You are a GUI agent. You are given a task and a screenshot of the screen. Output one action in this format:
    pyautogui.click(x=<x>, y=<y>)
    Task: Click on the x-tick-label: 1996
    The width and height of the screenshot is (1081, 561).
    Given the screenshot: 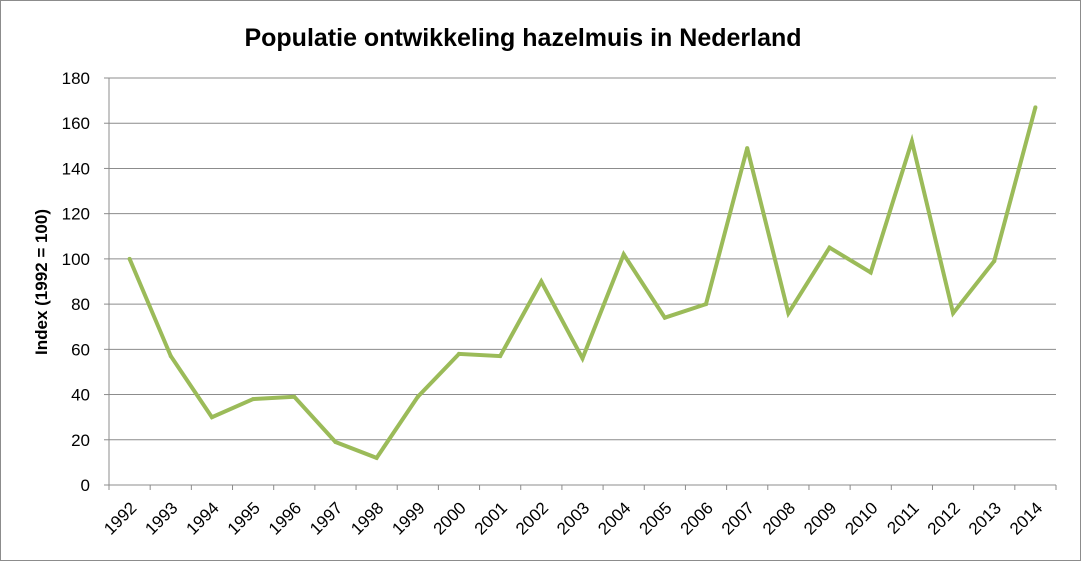 What is the action you would take?
    pyautogui.click(x=285, y=518)
    